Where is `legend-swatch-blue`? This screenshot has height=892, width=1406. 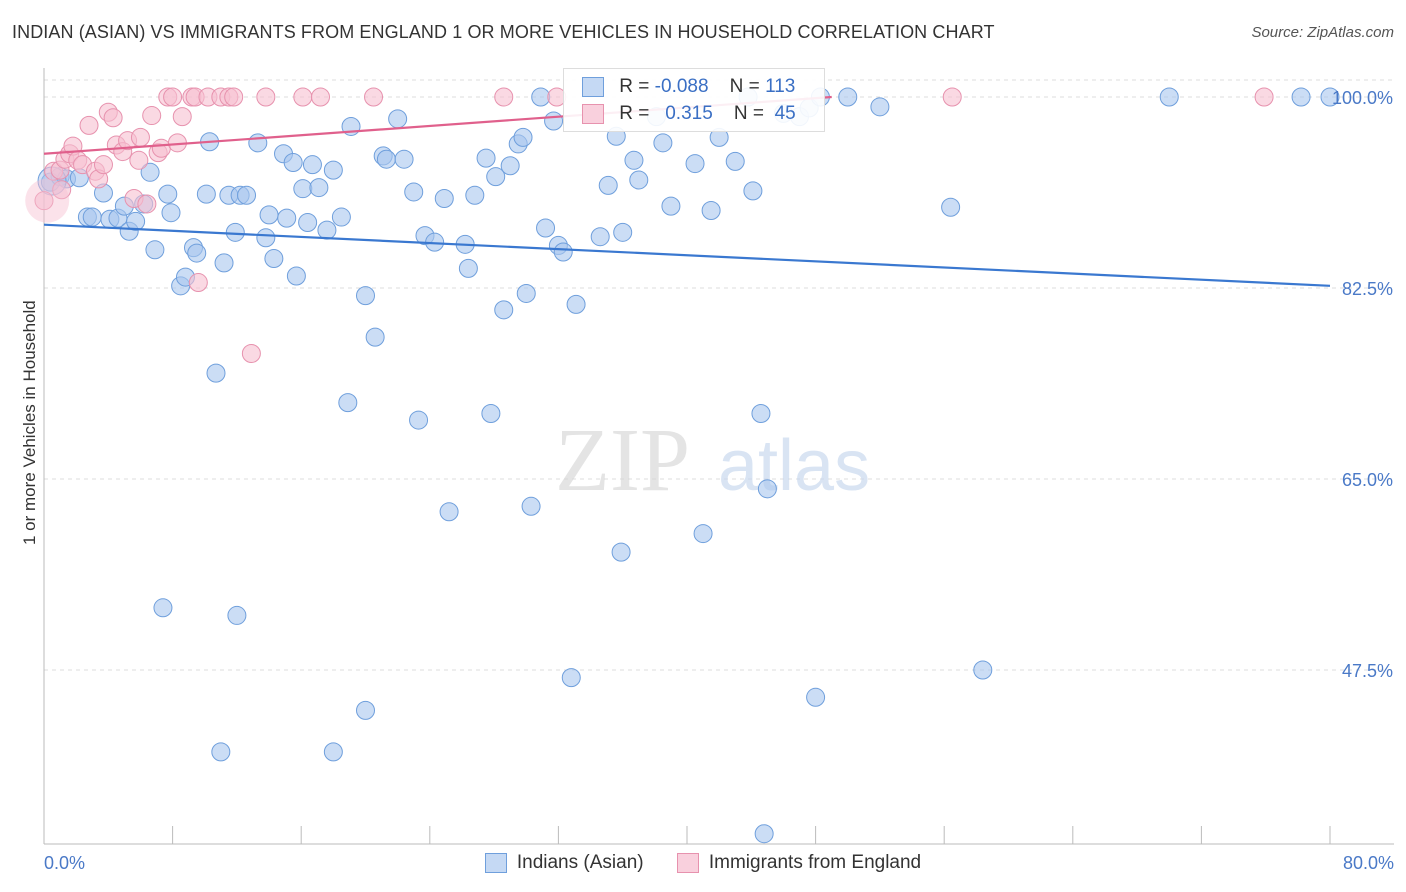
legend-swatch-blue is located at coordinates (593, 86).